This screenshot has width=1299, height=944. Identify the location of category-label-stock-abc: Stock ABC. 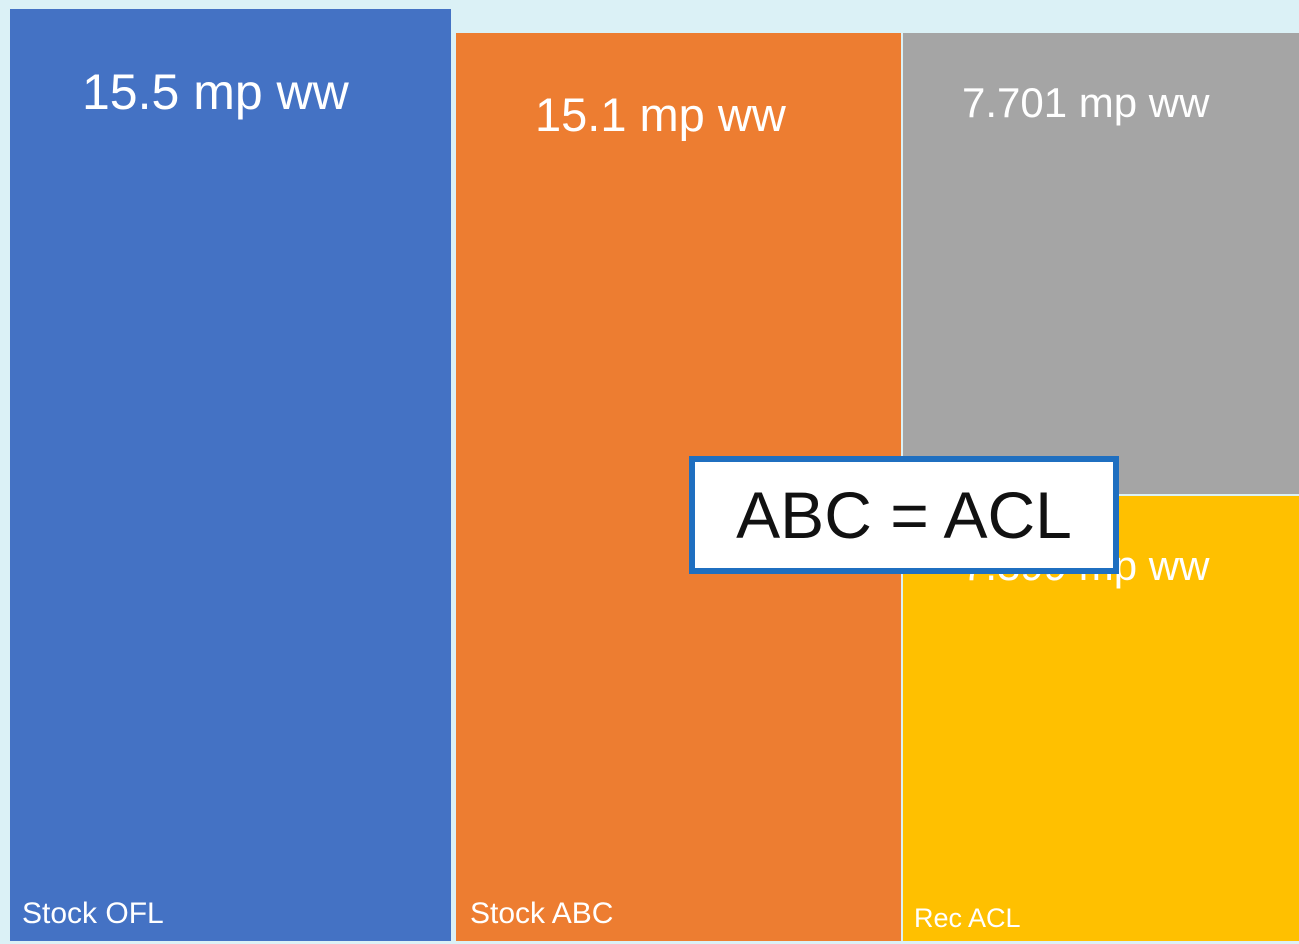
(542, 913).